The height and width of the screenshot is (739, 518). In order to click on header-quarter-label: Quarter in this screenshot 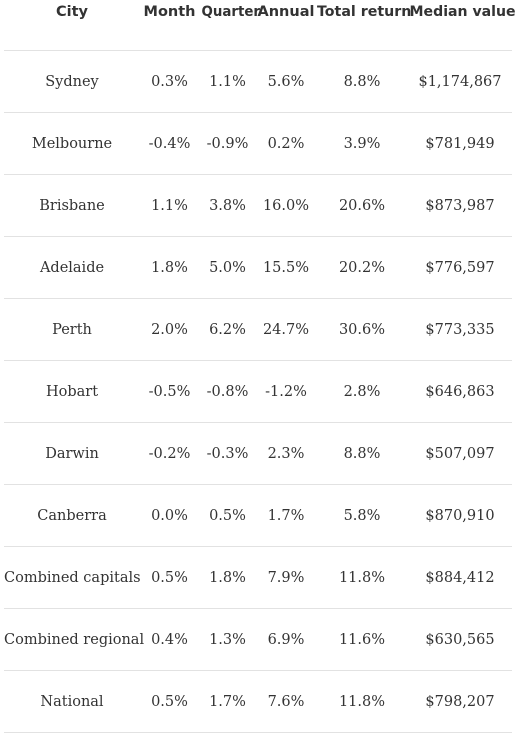, I will do `click(231, 12)`.